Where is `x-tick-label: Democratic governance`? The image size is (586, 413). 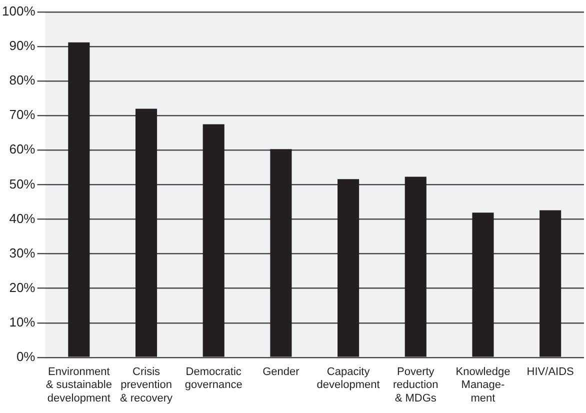 x-tick-label: Democratic governance is located at coordinates (213, 379).